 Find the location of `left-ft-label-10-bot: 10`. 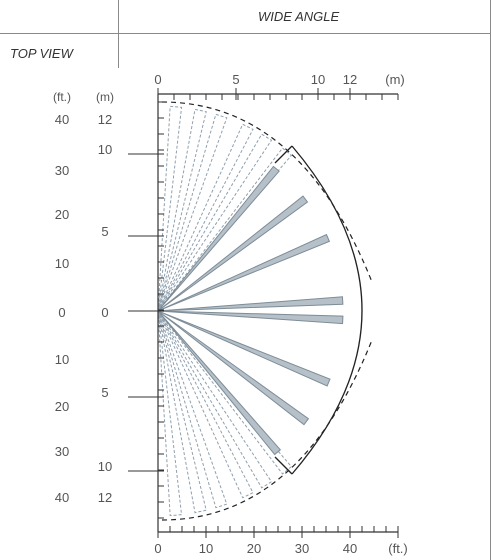

left-ft-label-10-bot: 10 is located at coordinates (62, 359).